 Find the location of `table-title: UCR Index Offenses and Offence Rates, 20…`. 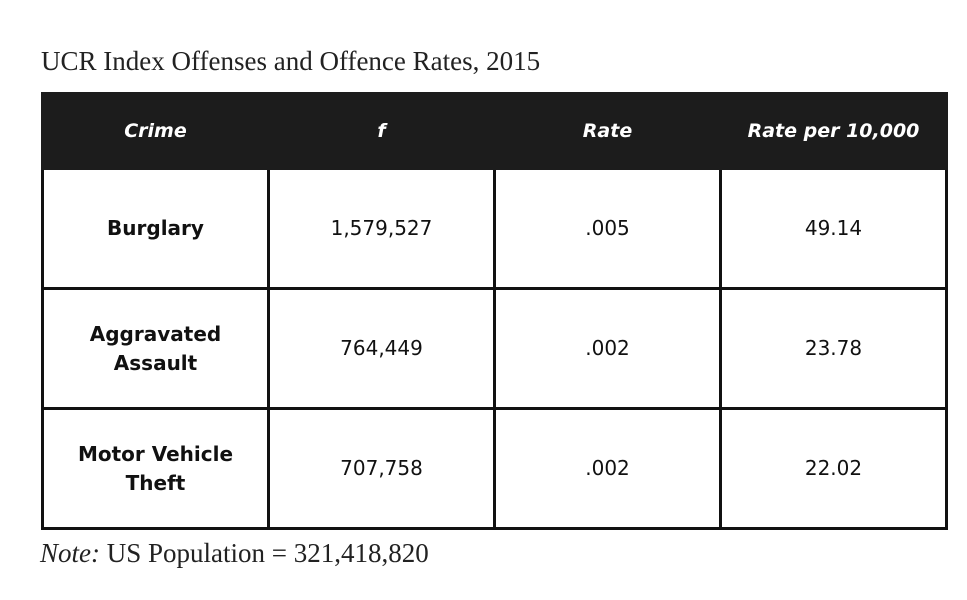

table-title: UCR Index Offenses and Offence Rates, 20… is located at coordinates (291, 61).